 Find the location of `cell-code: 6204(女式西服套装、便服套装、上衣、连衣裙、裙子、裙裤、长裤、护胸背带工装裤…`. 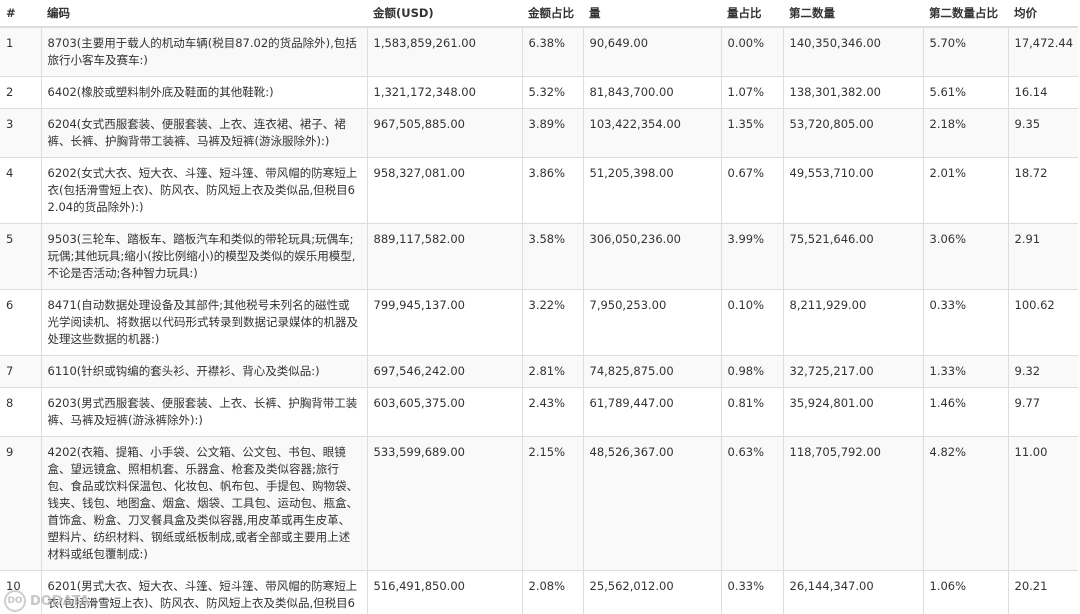

cell-code: 6204(女式西服套装、便服套装、上衣、连衣裙、裙子、裙裤、长裤、护胸背带工装裤… is located at coordinates (203, 133).